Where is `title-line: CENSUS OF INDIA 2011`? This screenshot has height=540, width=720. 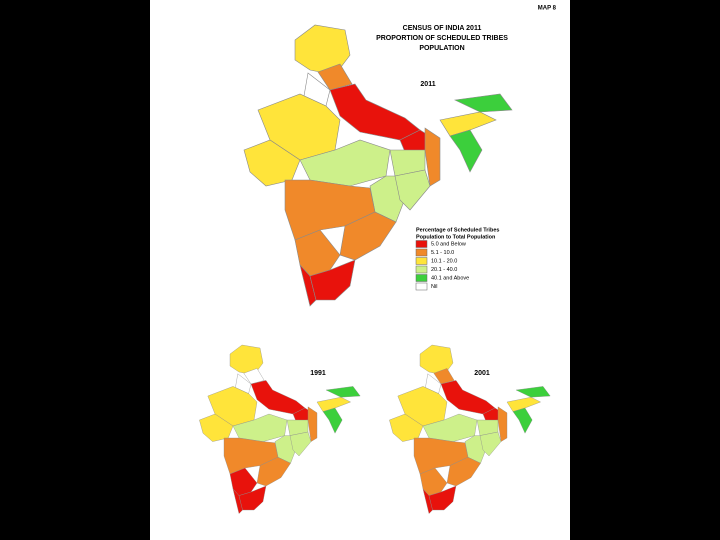 title-line: CENSUS OF INDIA 2011 is located at coordinates (442, 28).